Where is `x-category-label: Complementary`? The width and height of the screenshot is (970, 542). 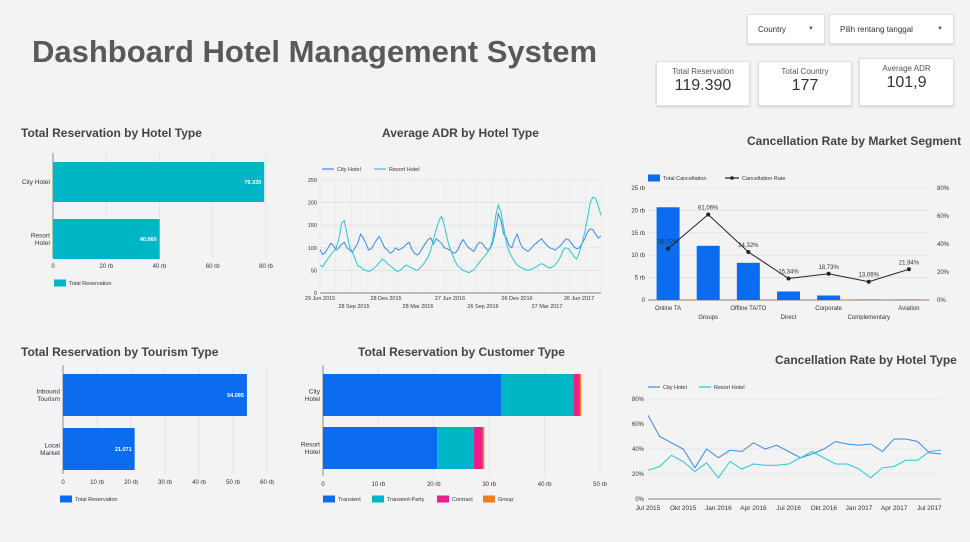 x-category-label: Complementary is located at coordinates (869, 318).